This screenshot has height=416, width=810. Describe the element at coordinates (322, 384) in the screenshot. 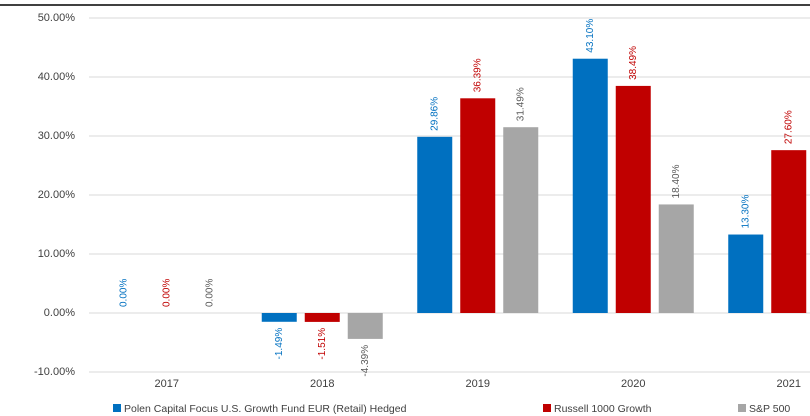

I see `x-tick-label: 2018` at that location.